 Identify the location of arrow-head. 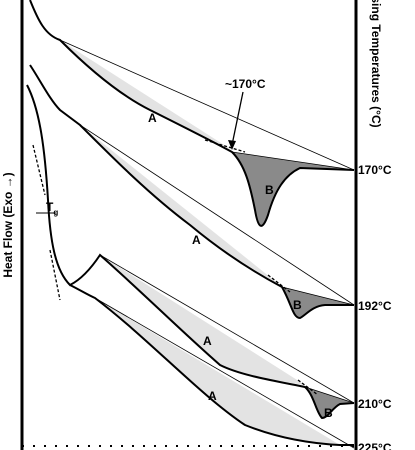
(232, 145).